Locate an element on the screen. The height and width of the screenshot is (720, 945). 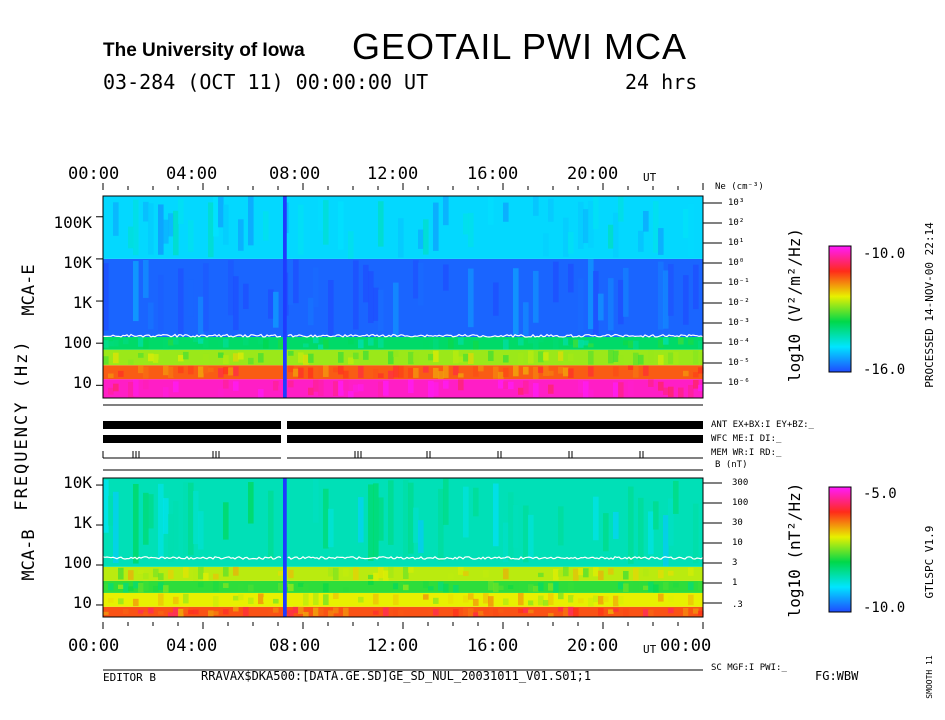
panel-frame is located at coordinates (403, 547).